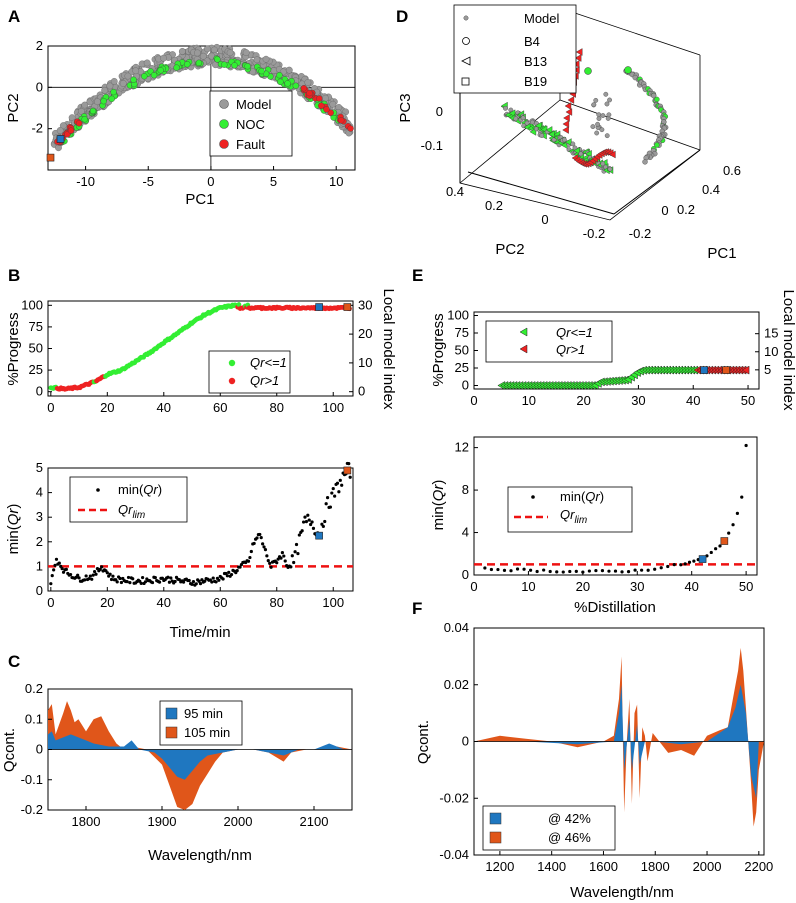 Image resolution: width=796 pixels, height=903 pixels. I want to click on legend-e-minqr-marker, so click(533, 497).